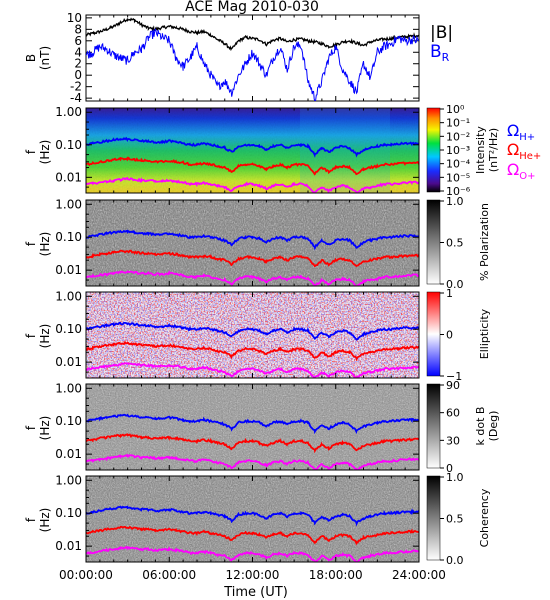 The height and width of the screenshot is (600, 550). I want to click on coherency-y-ticks: 1.00 0.10 0.01, so click(237, 515).